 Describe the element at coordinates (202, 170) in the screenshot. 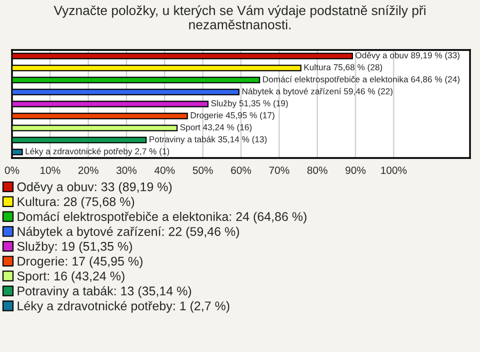

I see `x-tick-label: 50%` at that location.